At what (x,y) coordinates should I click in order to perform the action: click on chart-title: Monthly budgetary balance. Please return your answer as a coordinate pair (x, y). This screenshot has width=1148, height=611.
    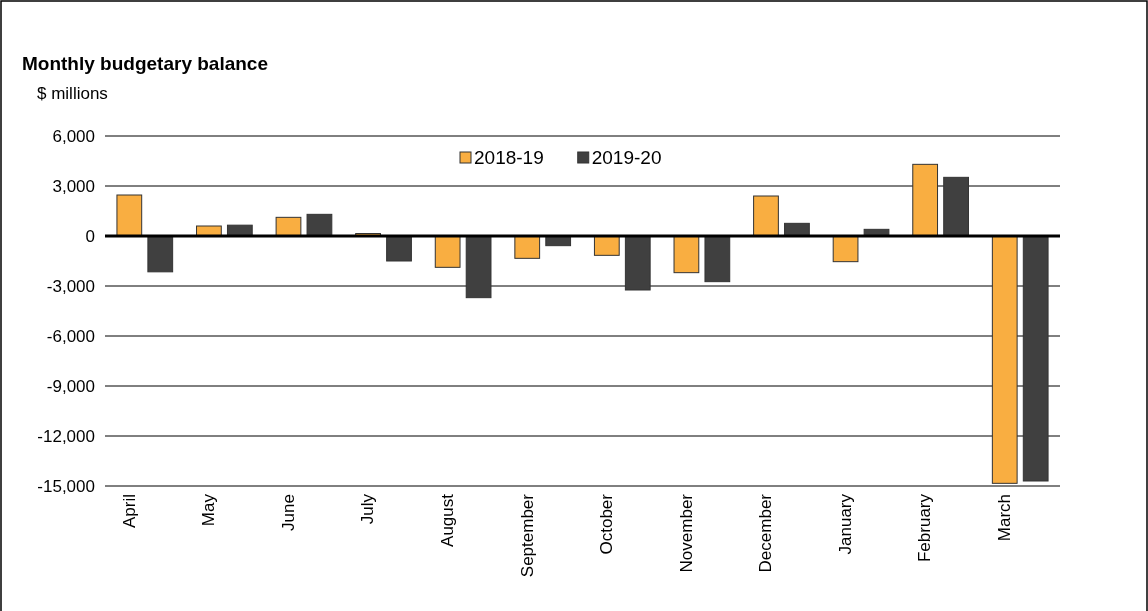
    Looking at the image, I should click on (145, 63).